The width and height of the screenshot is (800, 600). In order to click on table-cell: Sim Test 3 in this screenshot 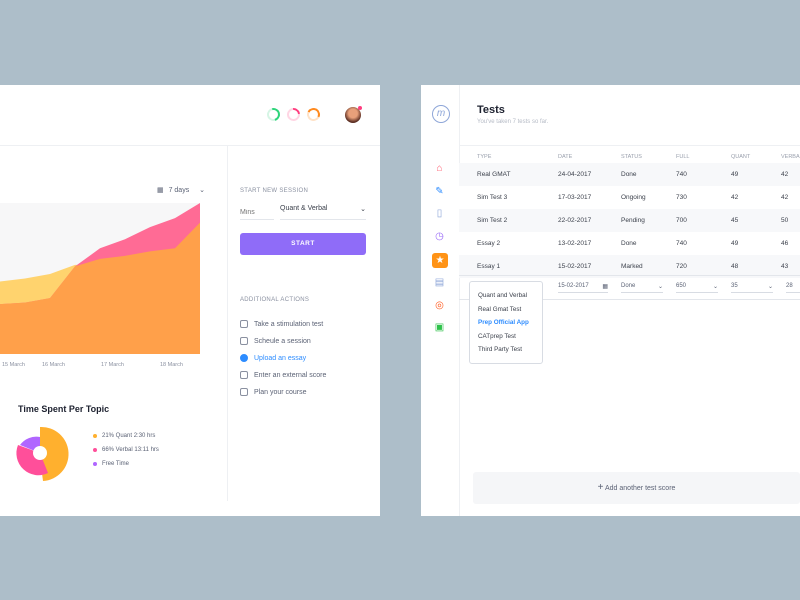, I will do `click(492, 197)`.